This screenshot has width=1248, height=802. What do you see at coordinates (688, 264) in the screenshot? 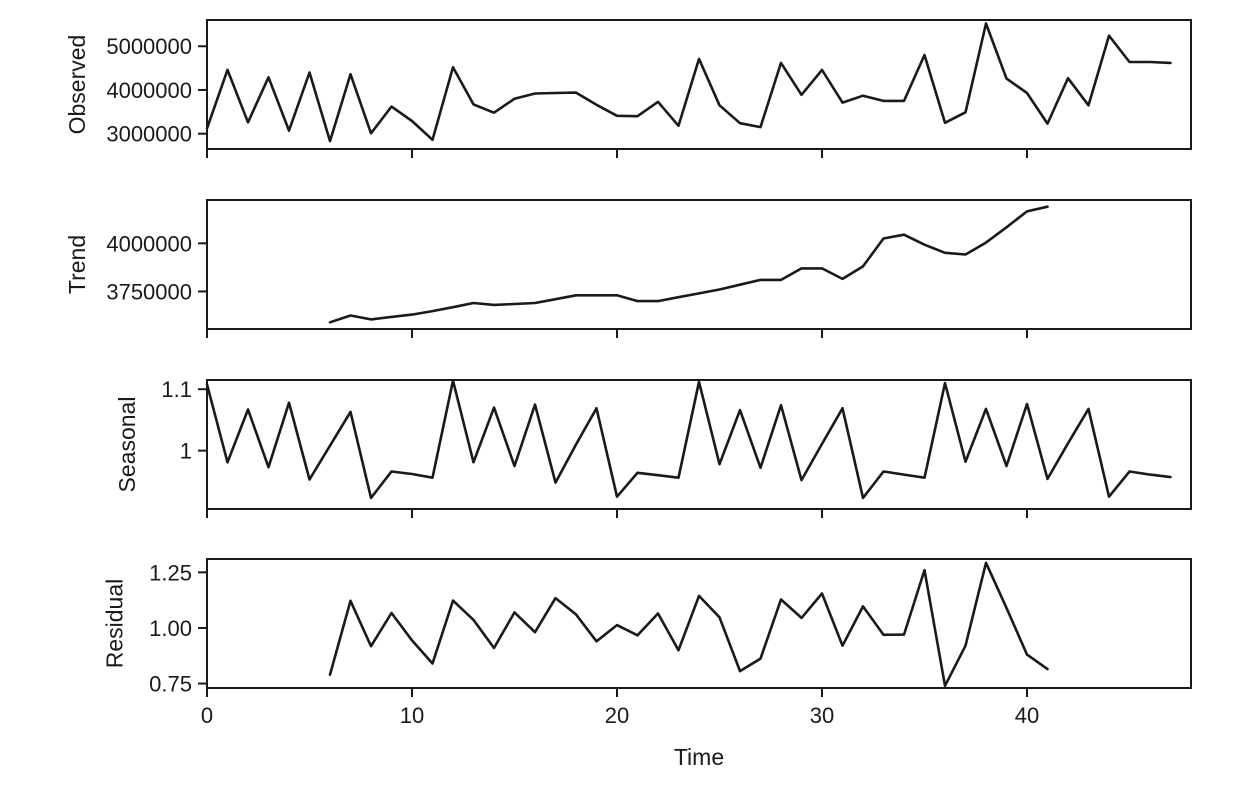
I see `series-line-trend` at bounding box center [688, 264].